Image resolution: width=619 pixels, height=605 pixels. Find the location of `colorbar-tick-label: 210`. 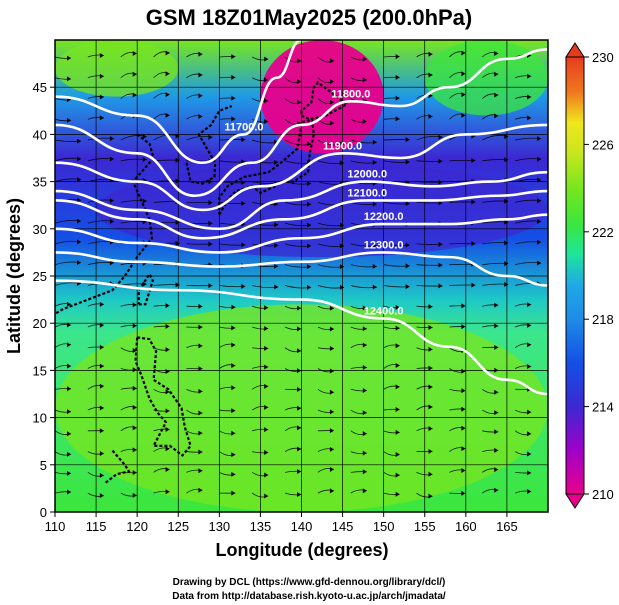

colorbar-tick-label: 210 is located at coordinates (603, 494).